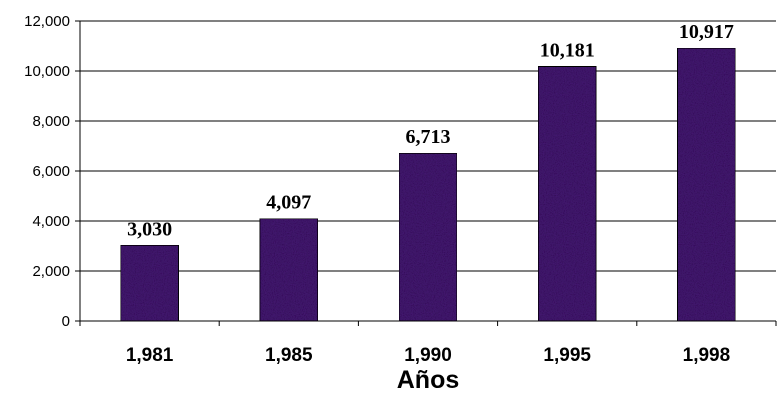 The width and height of the screenshot is (780, 398). What do you see at coordinates (428, 137) in the screenshot?
I see `data-label: 6,713` at bounding box center [428, 137].